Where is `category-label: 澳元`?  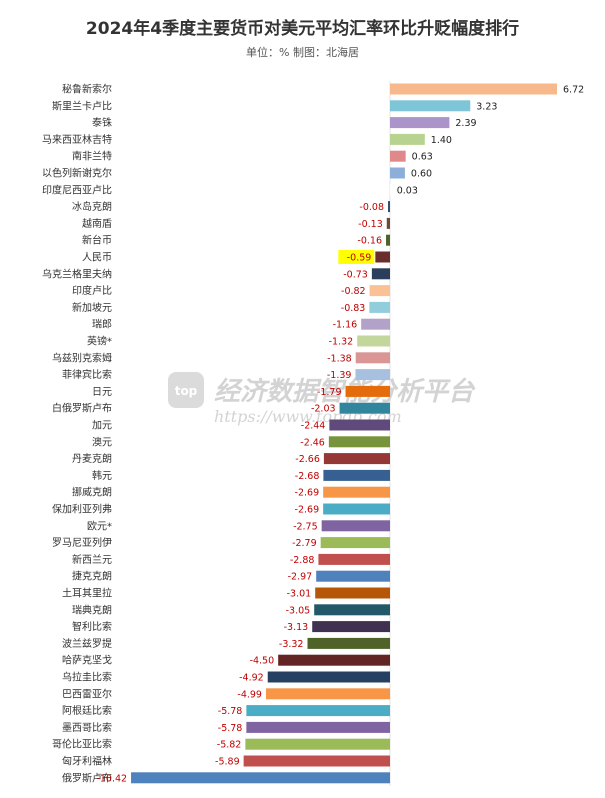 category-label: 澳元 is located at coordinates (102, 441).